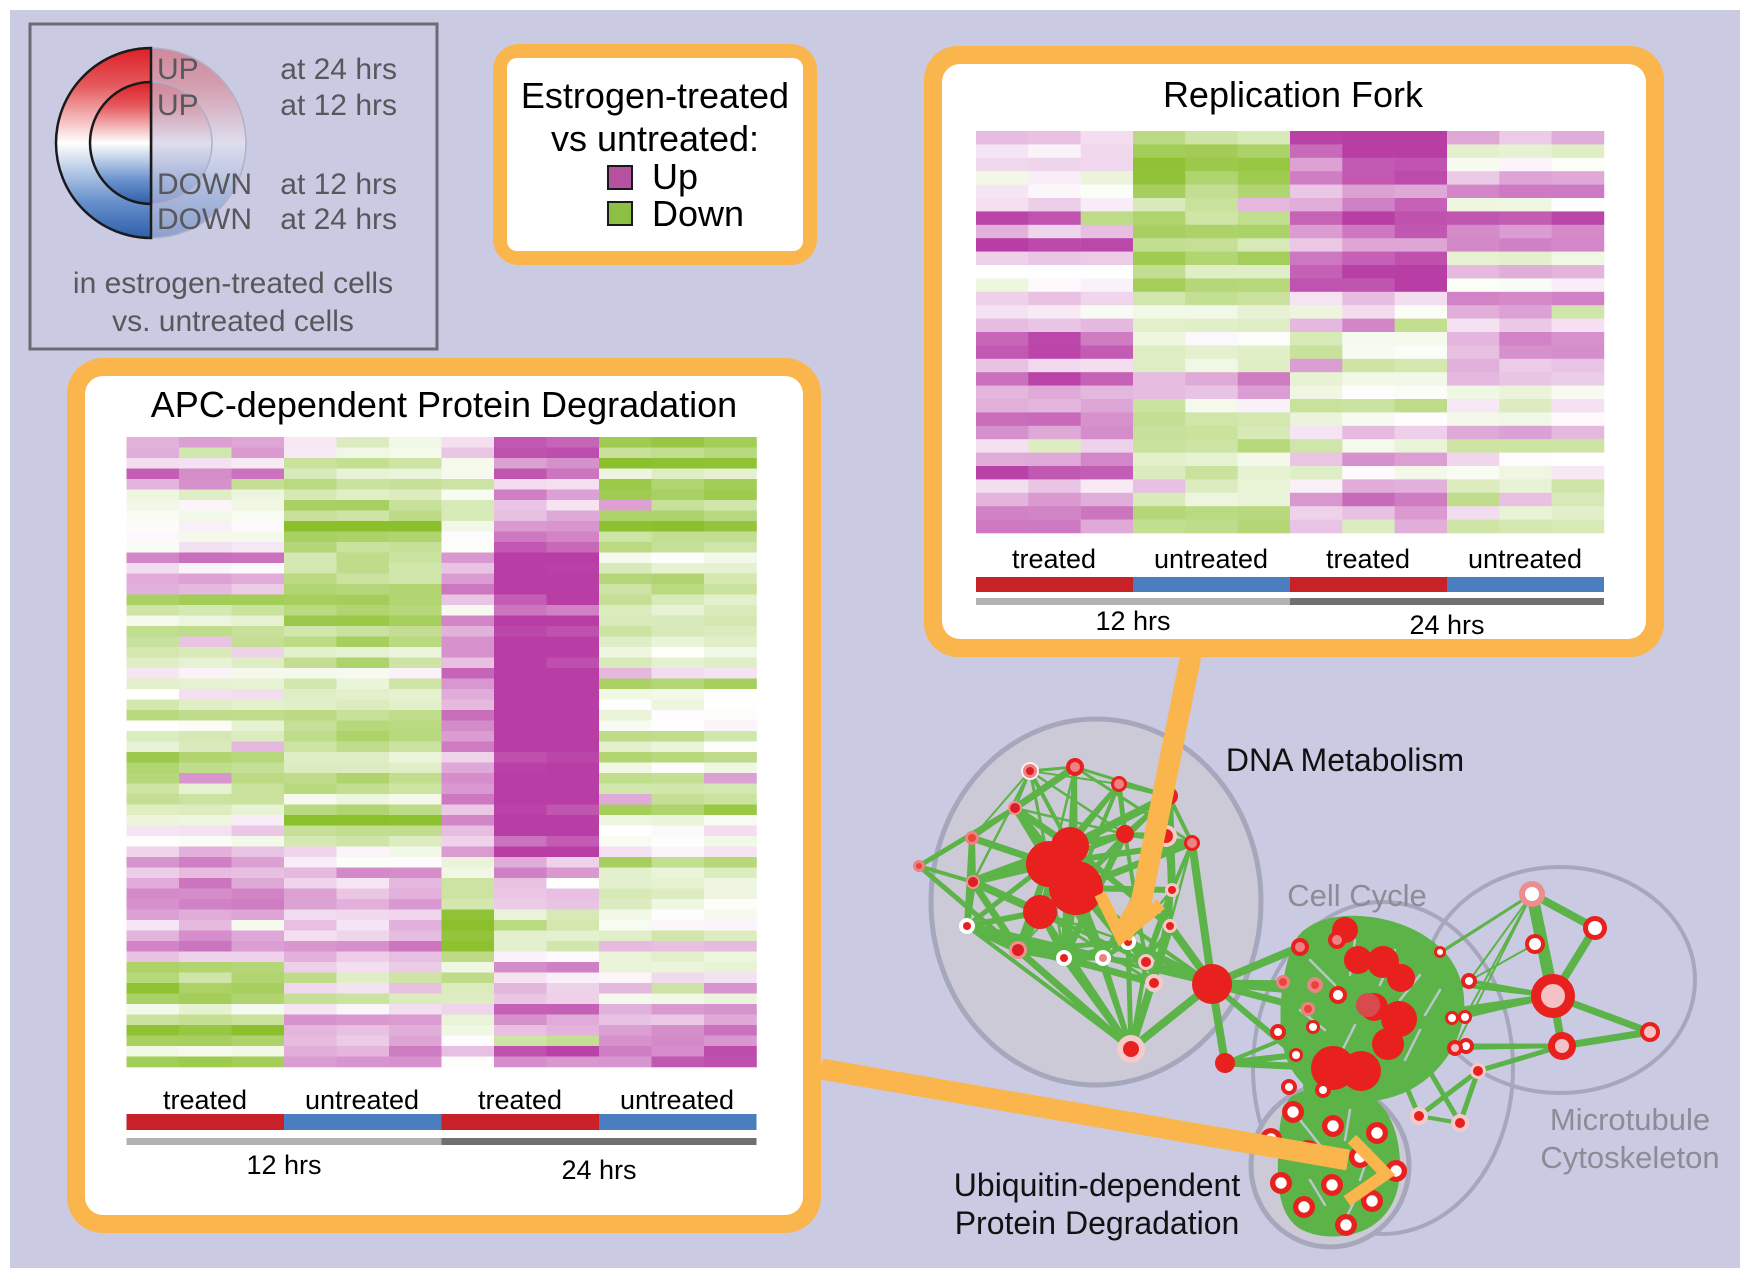 Image resolution: width=1750 pixels, height=1284 pixels. I want to click on svg-text: vs. untreated cells, so click(233, 321).